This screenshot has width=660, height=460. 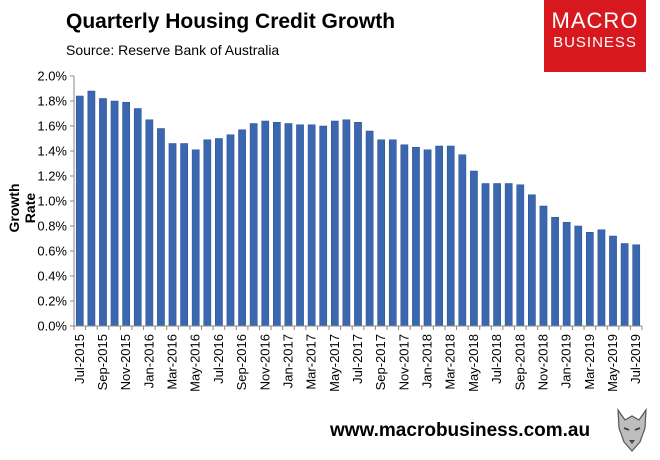 What do you see at coordinates (380, 362) in the screenshot?
I see `x-tick-label: Sep-2017` at bounding box center [380, 362].